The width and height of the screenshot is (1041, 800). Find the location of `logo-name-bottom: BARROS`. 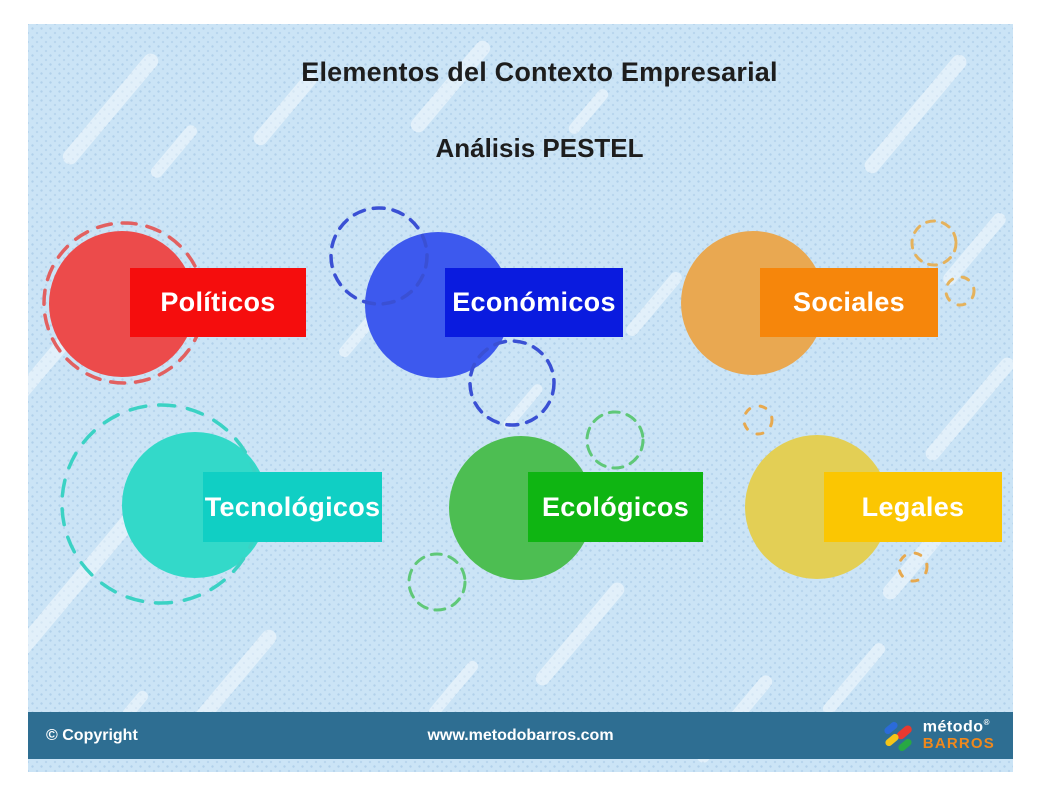

logo-name-bottom: BARROS is located at coordinates (958, 744).